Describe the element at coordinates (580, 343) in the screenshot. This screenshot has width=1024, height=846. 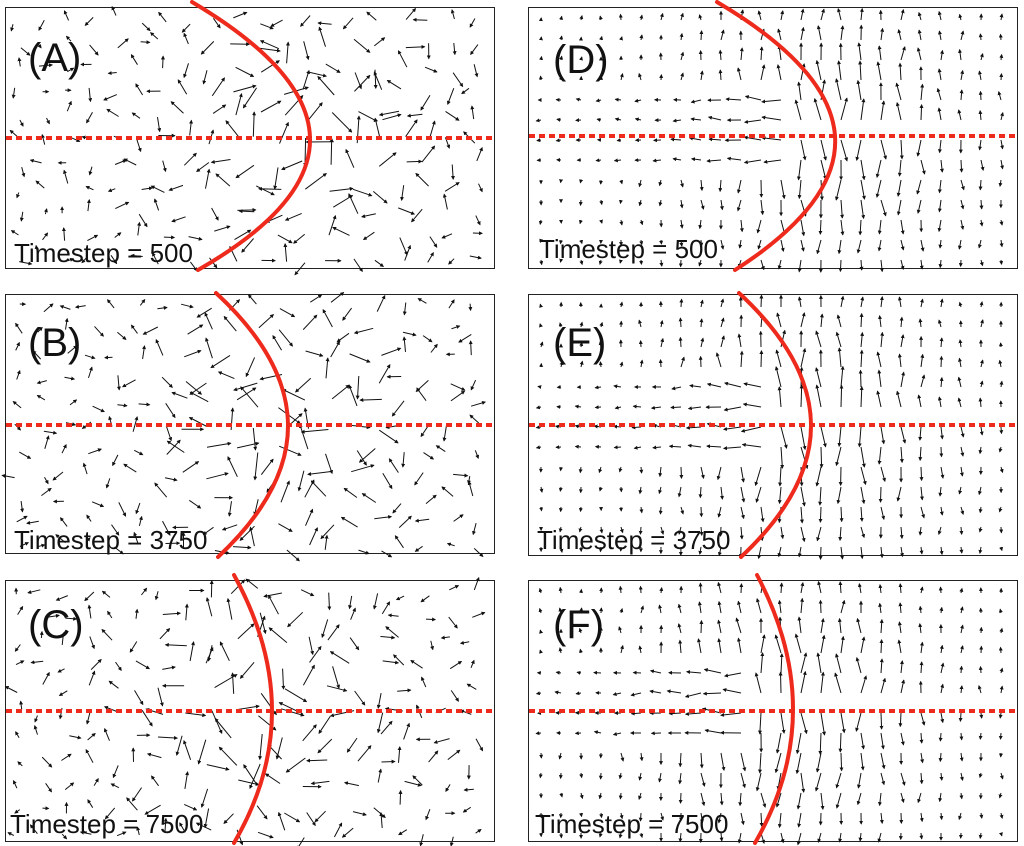
I see `panel-label: (E)` at that location.